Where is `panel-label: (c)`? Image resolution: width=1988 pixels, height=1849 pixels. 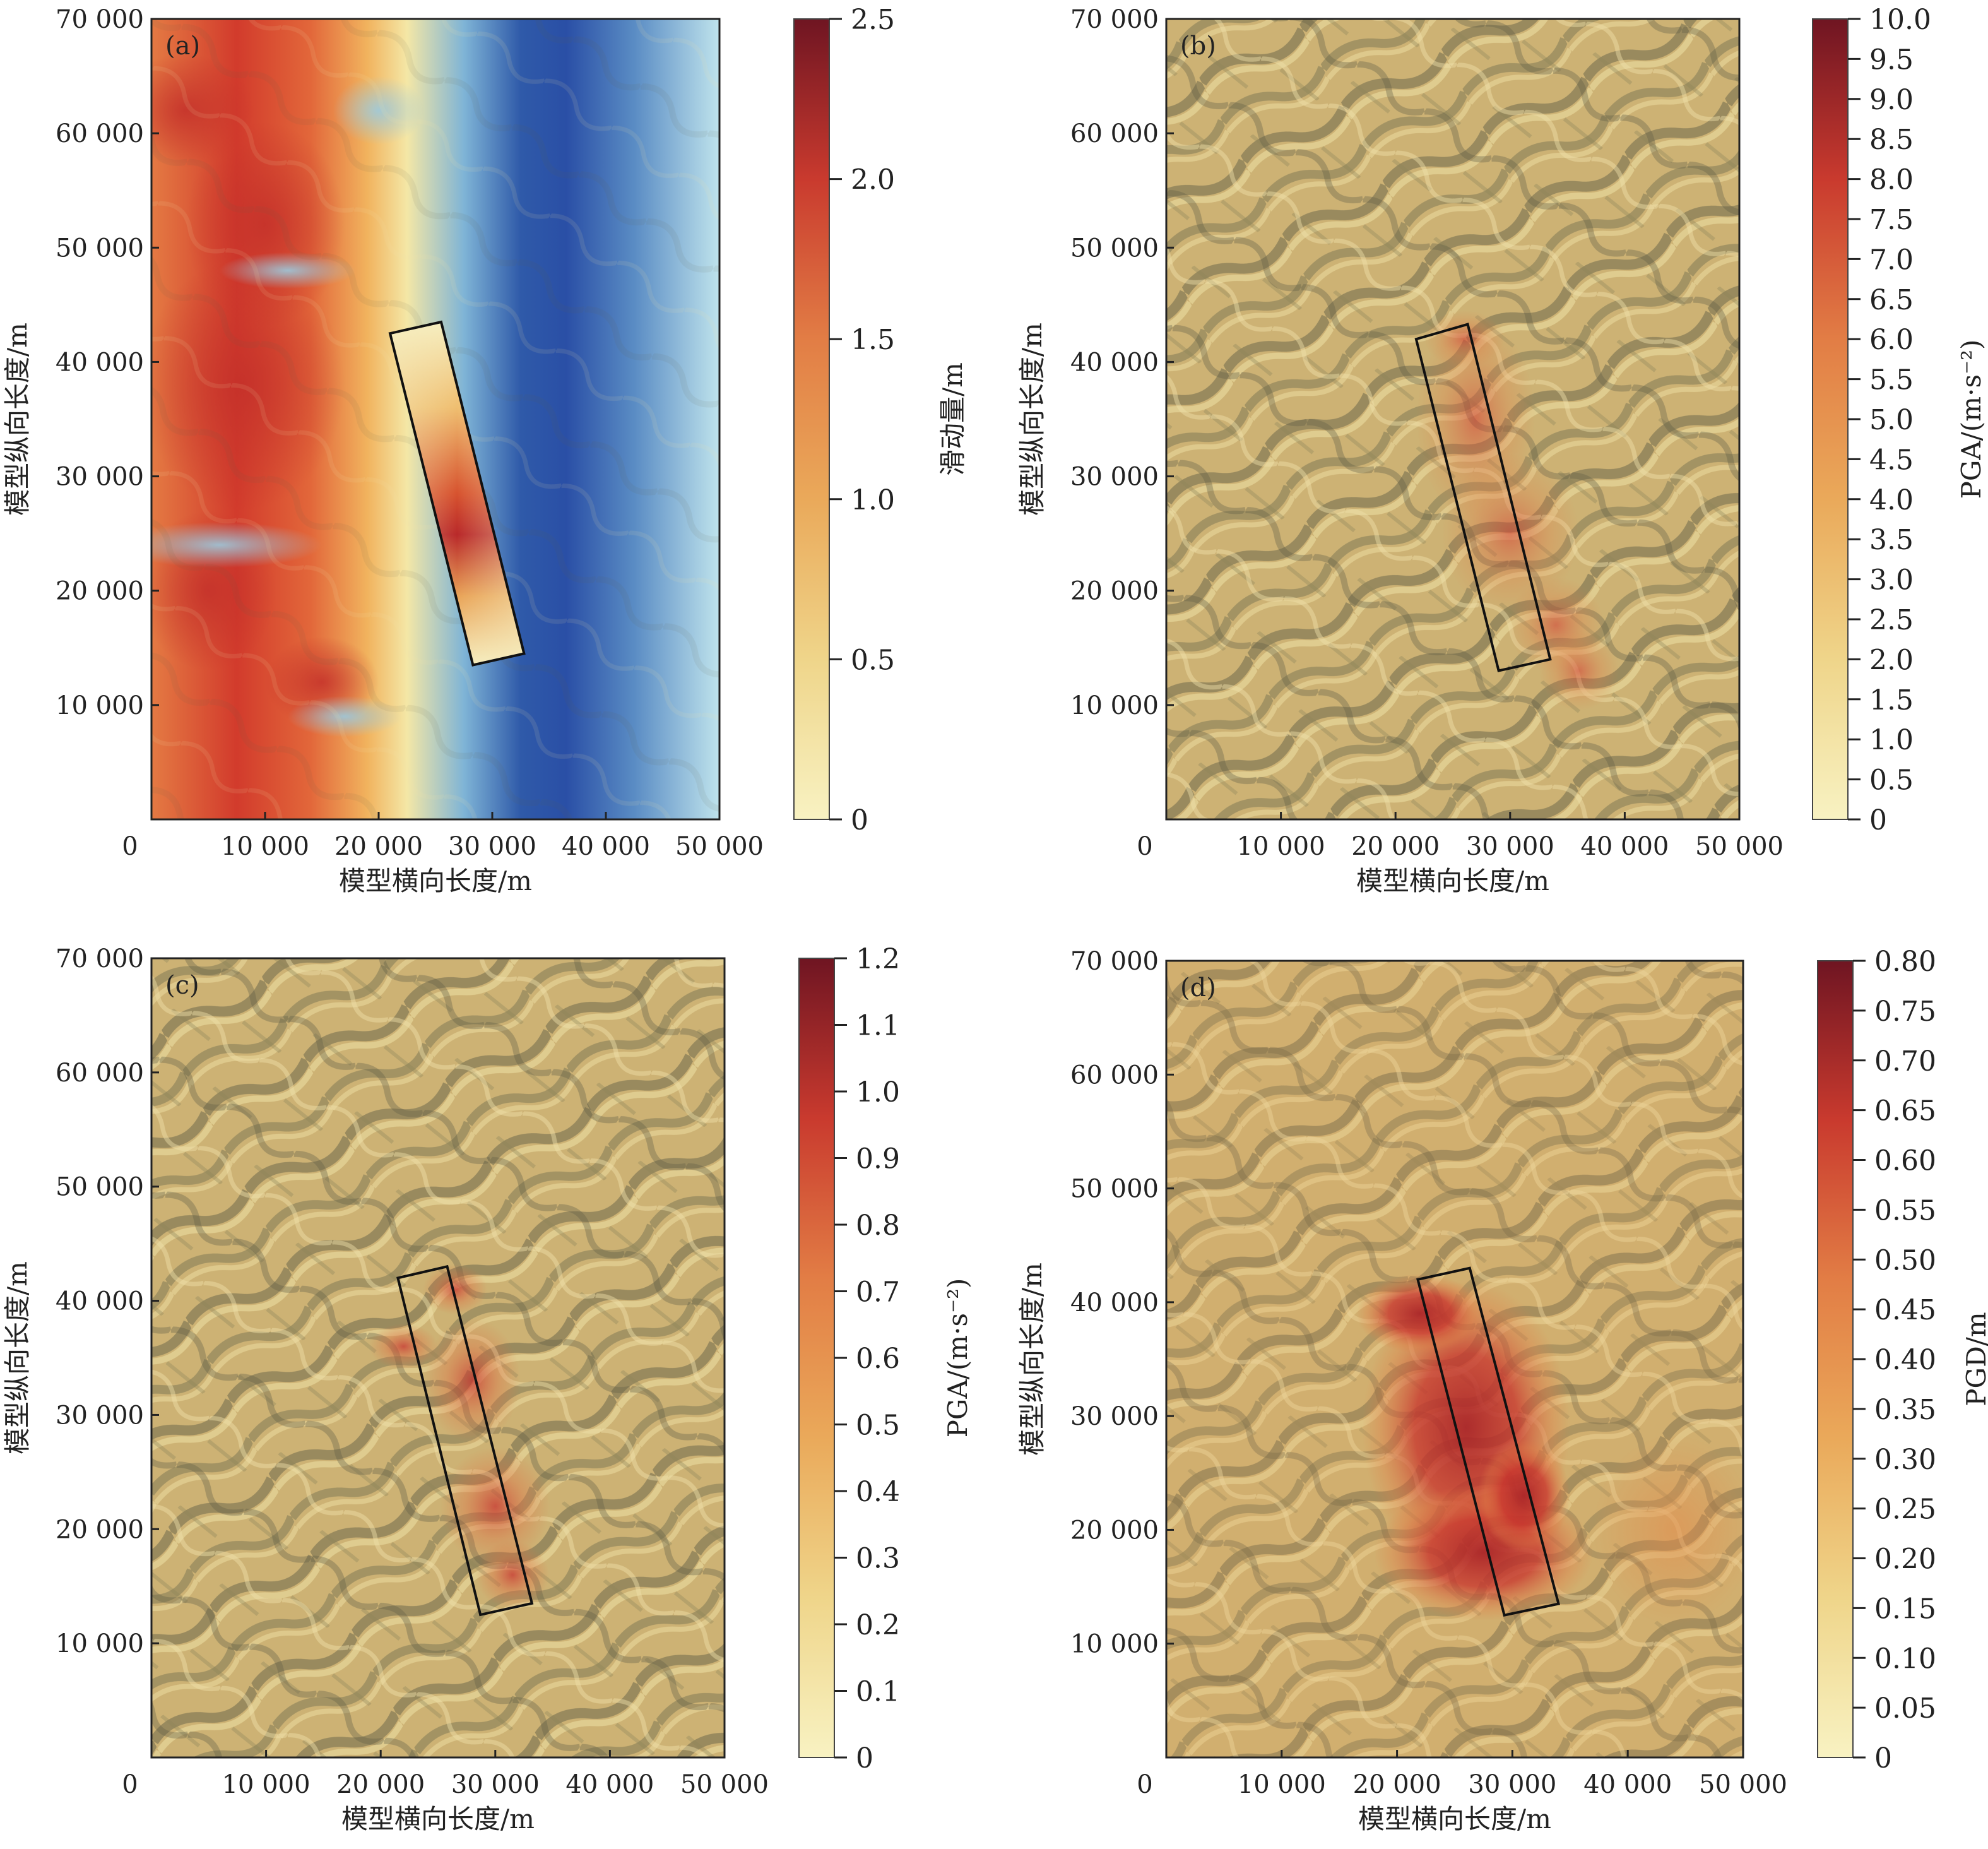
panel-label: (c) is located at coordinates (182, 985).